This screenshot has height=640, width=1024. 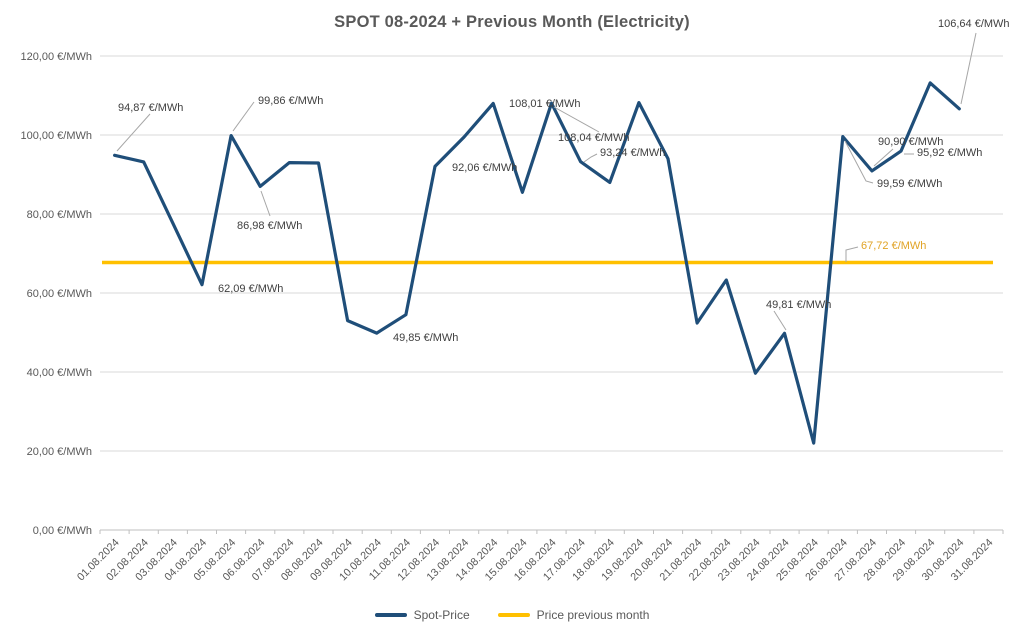 I want to click on data-label: 90,90 €/MWh, so click(x=910, y=142).